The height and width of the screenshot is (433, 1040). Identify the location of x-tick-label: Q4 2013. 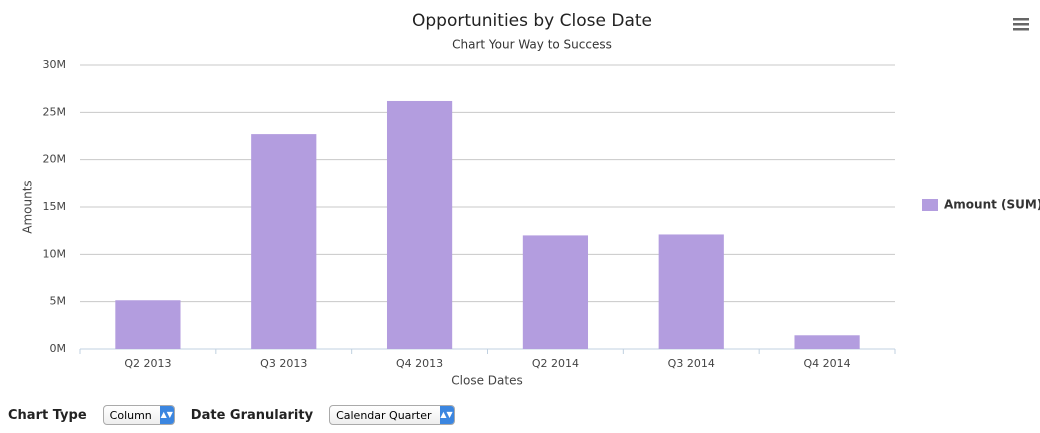
(419, 363).